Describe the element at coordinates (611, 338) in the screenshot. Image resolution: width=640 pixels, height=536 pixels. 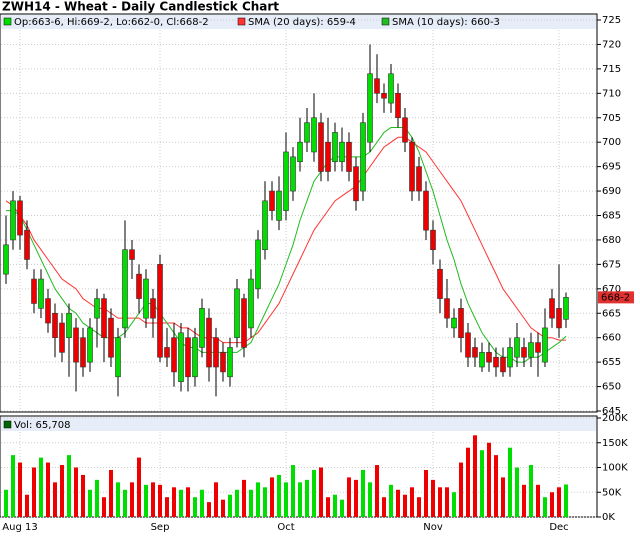
I see `y-tick-label: 660` at that location.